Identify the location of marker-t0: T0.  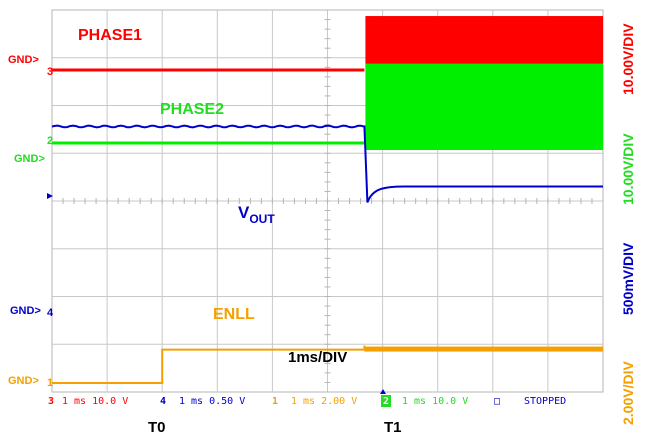
(157, 427).